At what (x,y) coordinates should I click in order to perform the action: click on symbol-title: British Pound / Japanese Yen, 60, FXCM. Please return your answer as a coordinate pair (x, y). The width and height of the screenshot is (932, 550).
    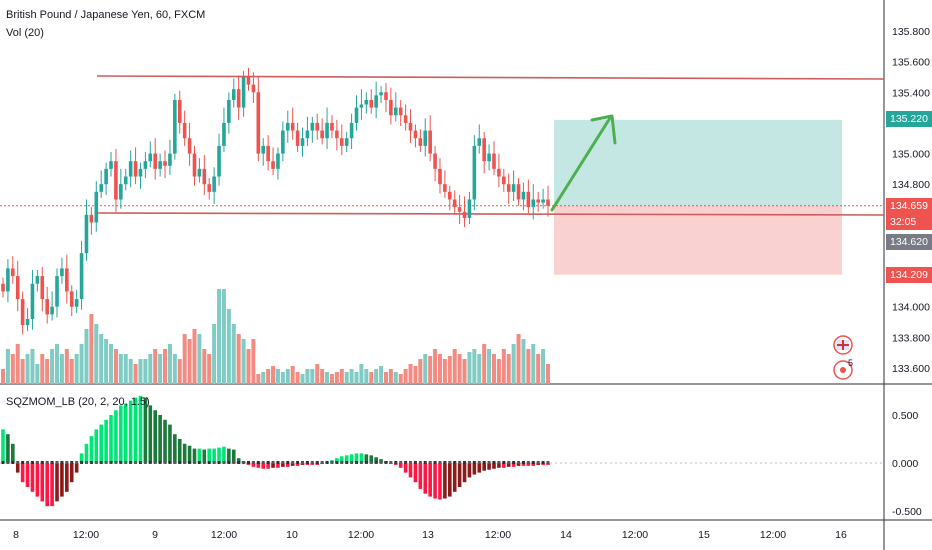
    Looking at the image, I should click on (106, 15).